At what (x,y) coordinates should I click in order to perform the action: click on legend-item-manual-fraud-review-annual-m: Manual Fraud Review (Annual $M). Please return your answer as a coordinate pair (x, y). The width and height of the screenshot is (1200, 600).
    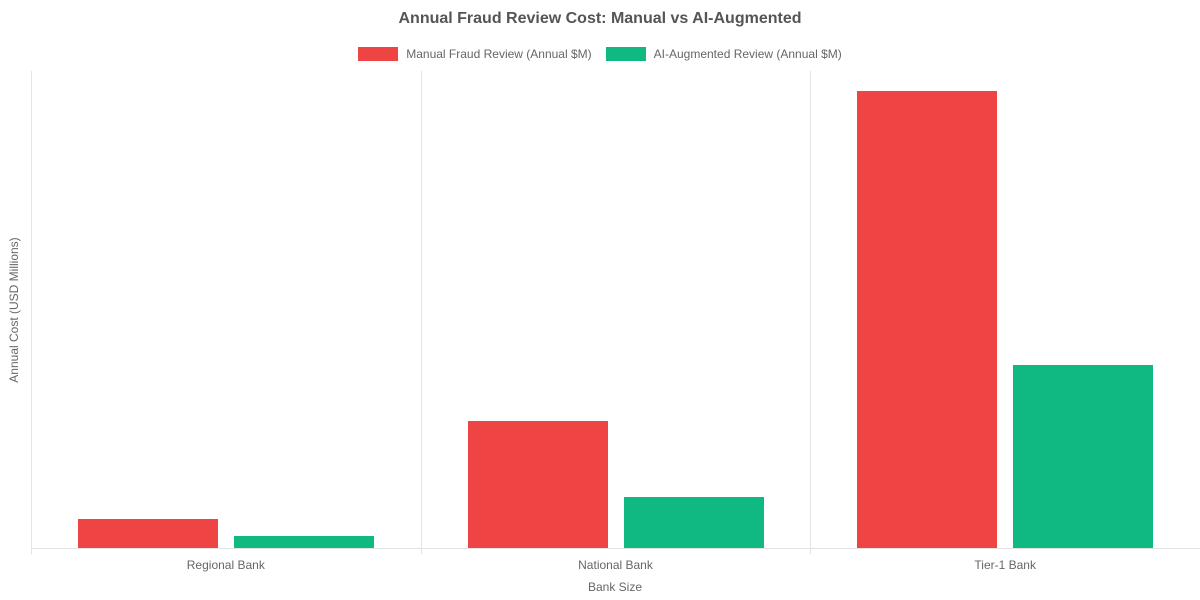
    Looking at the image, I should click on (475, 54).